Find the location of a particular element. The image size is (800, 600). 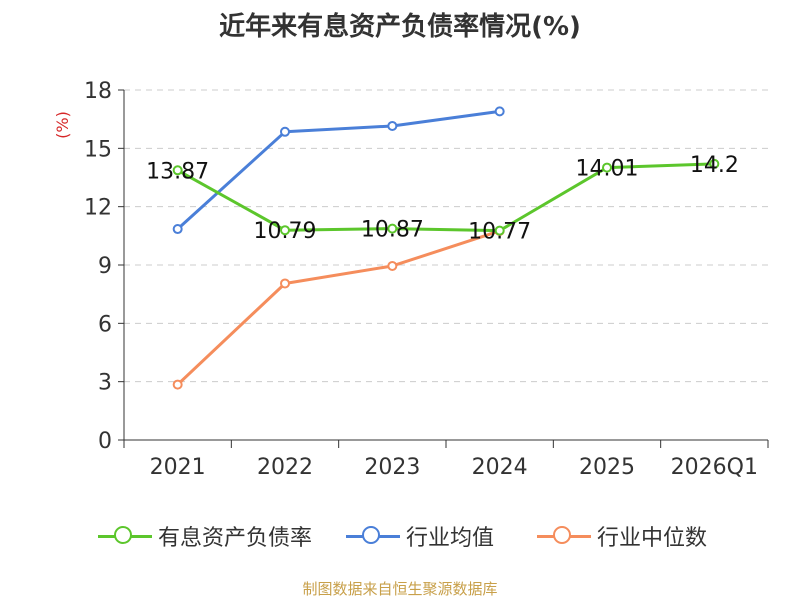

data-label: 14.01 is located at coordinates (607, 169).